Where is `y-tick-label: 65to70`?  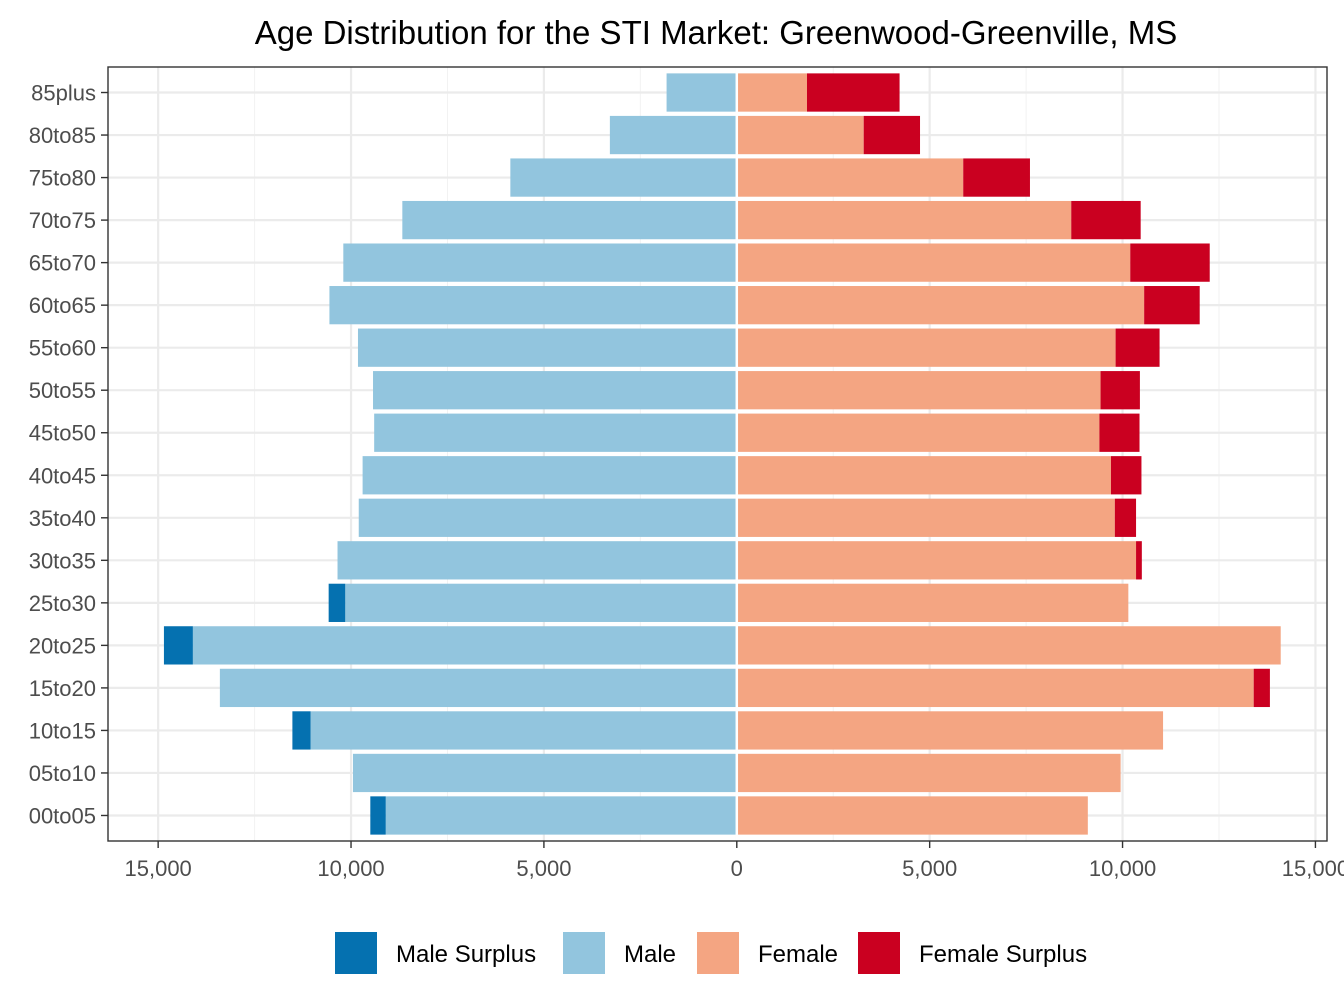
y-tick-label: 65to70 is located at coordinates (62, 263).